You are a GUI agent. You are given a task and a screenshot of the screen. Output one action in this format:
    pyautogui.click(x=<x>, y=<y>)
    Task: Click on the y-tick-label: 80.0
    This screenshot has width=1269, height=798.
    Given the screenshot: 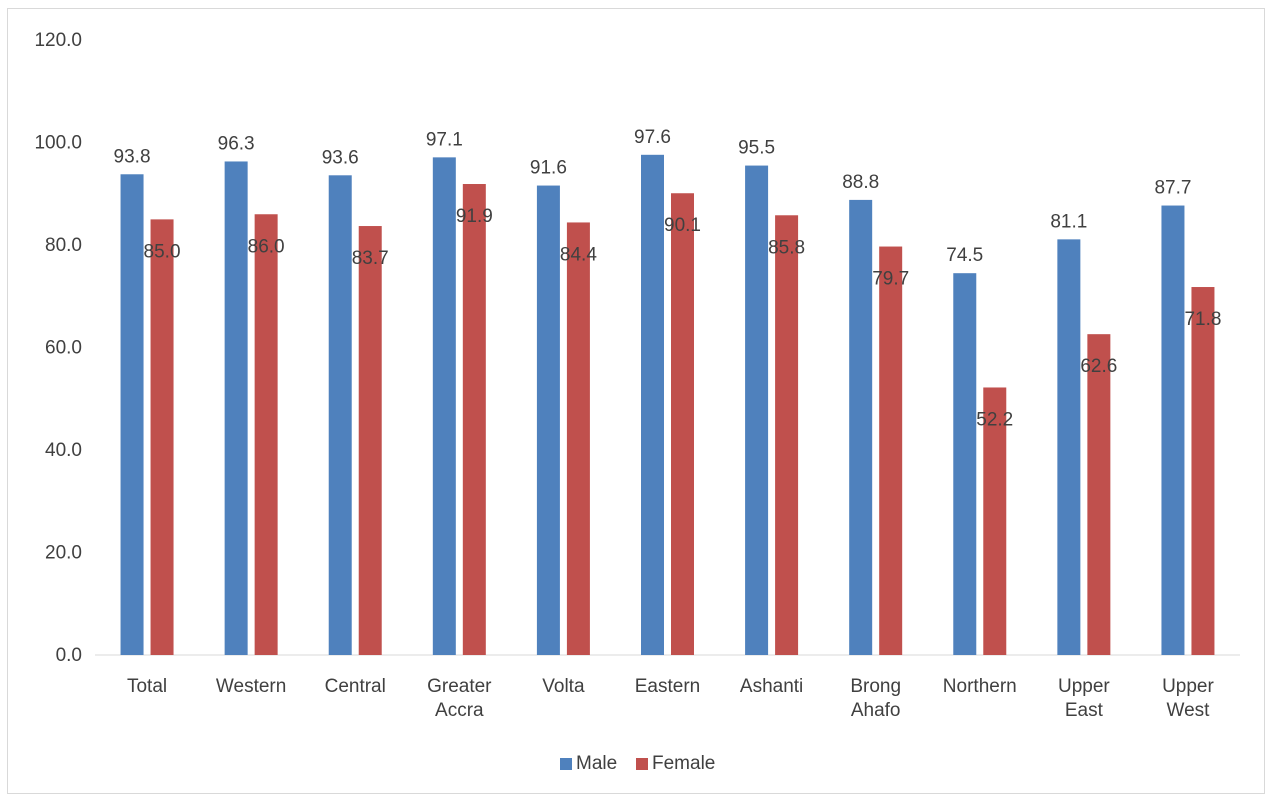 What is the action you would take?
    pyautogui.click(x=63, y=245)
    